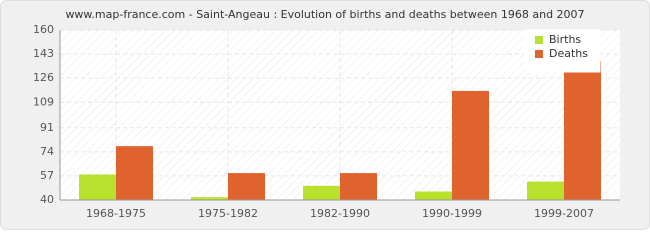 Image resolution: width=650 pixels, height=240 pixels. What do you see at coordinates (452, 213) in the screenshot?
I see `x-tick-label: 1990-1999` at bounding box center [452, 213].